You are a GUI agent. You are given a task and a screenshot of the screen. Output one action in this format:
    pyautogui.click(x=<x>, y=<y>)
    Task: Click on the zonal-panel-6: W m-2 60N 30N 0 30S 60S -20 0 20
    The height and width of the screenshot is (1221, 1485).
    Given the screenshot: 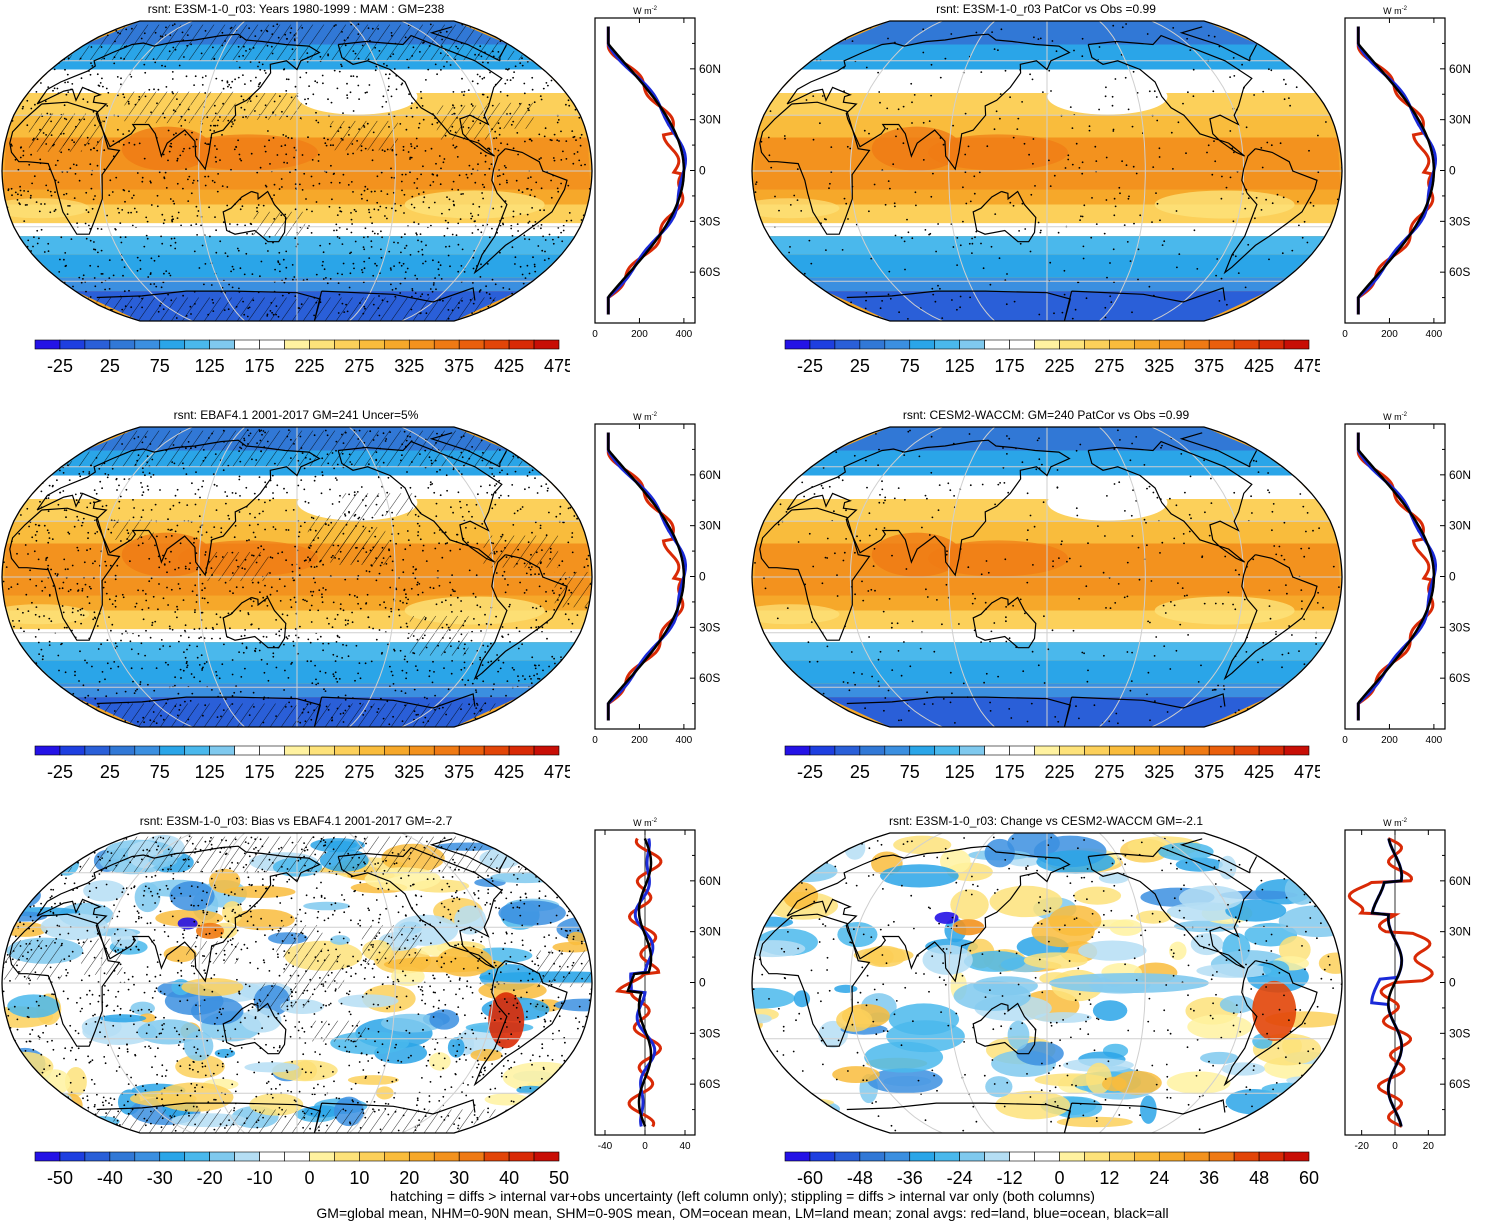 What is the action you would take?
    pyautogui.click(x=1407, y=985)
    